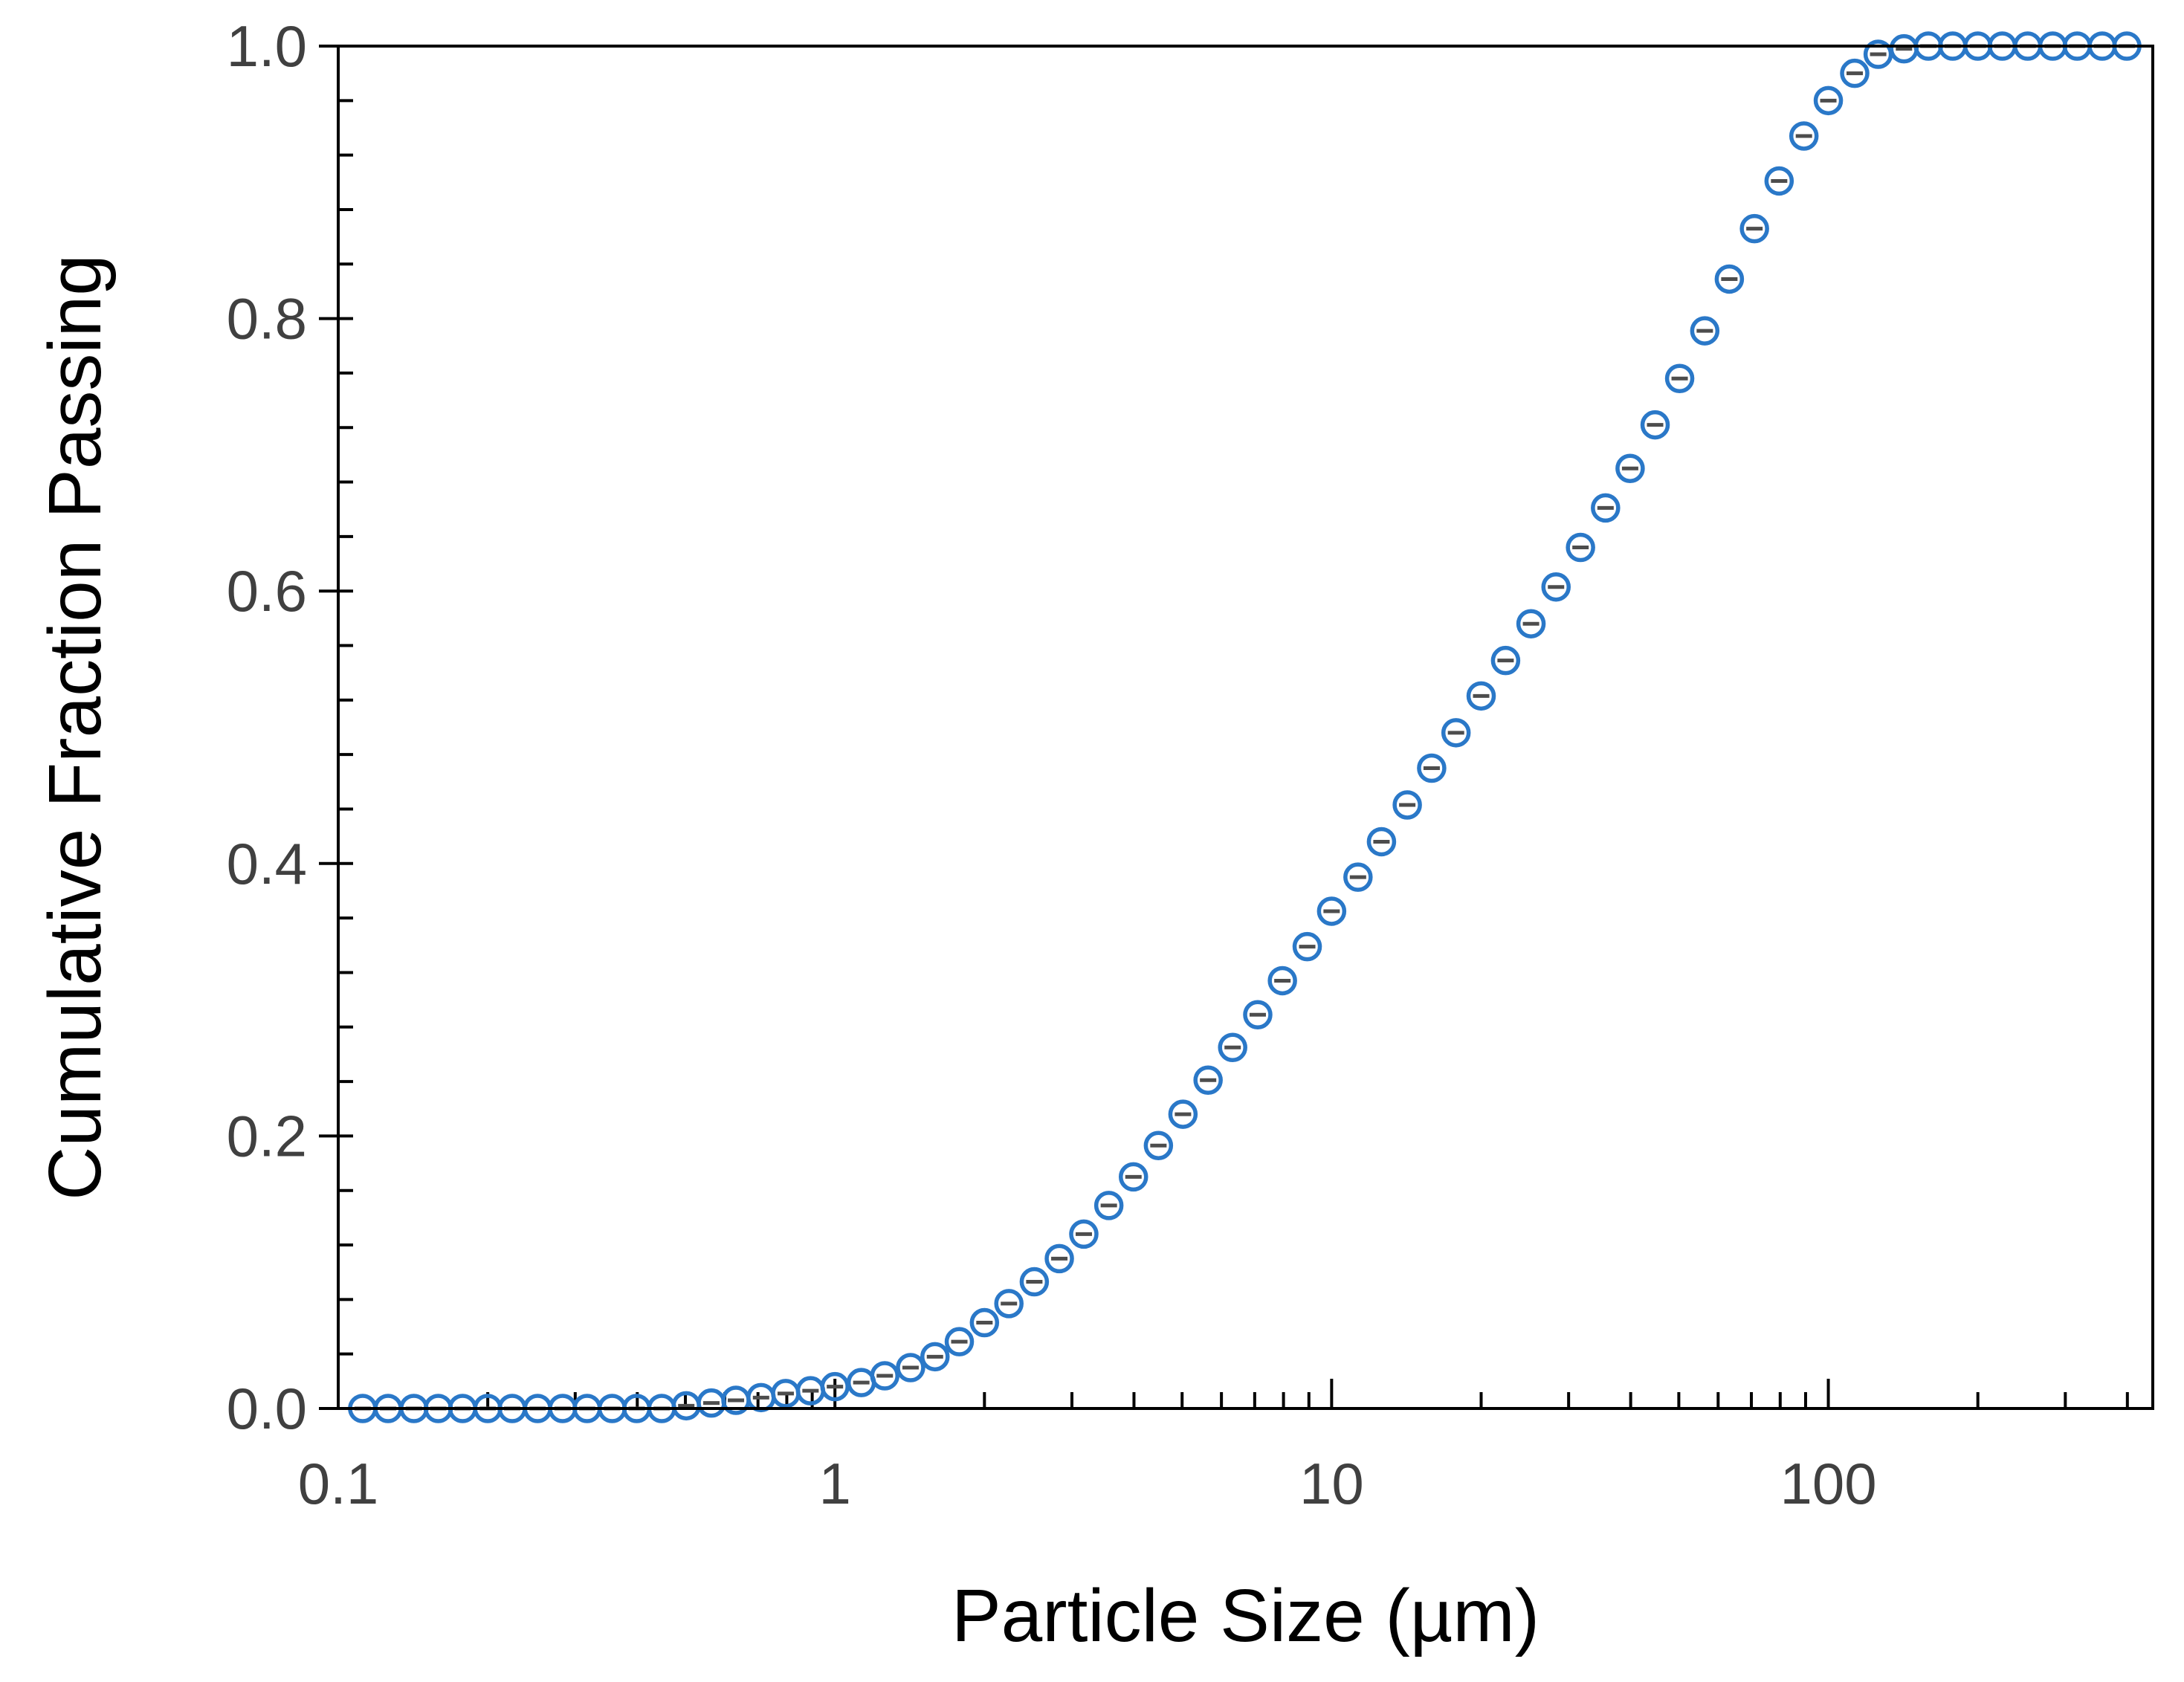 The height and width of the screenshot is (1682, 2184). What do you see at coordinates (1246, 1615) in the screenshot?
I see `x-axis-title: Particle Size (µm)` at bounding box center [1246, 1615].